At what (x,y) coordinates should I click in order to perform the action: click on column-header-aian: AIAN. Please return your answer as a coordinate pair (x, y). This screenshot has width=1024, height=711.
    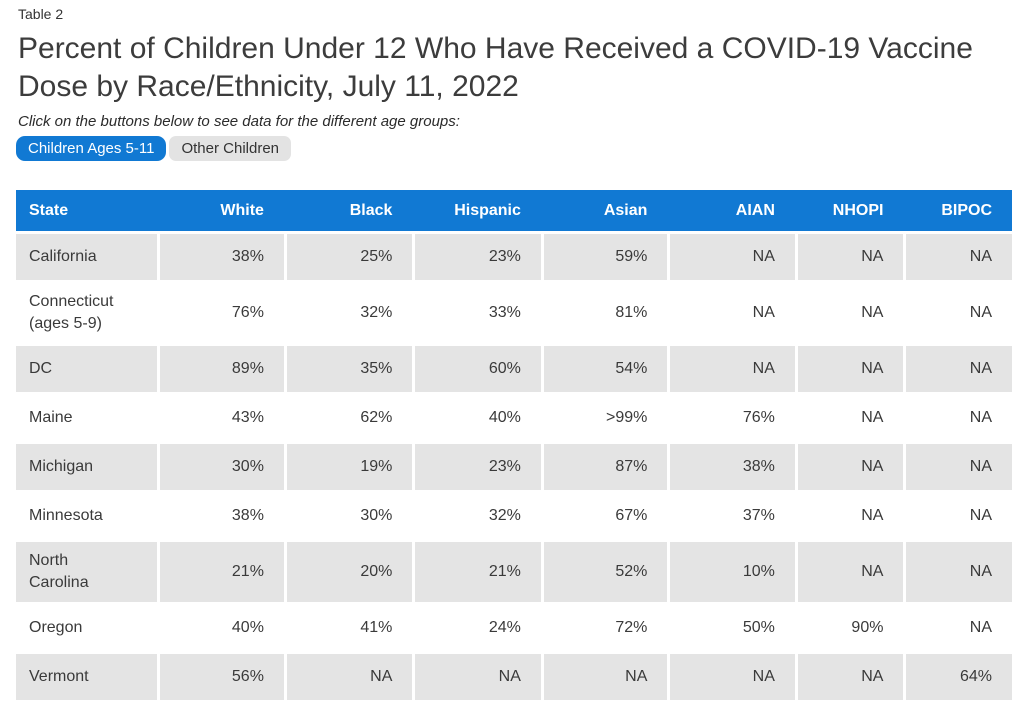
    Looking at the image, I should click on (755, 210).